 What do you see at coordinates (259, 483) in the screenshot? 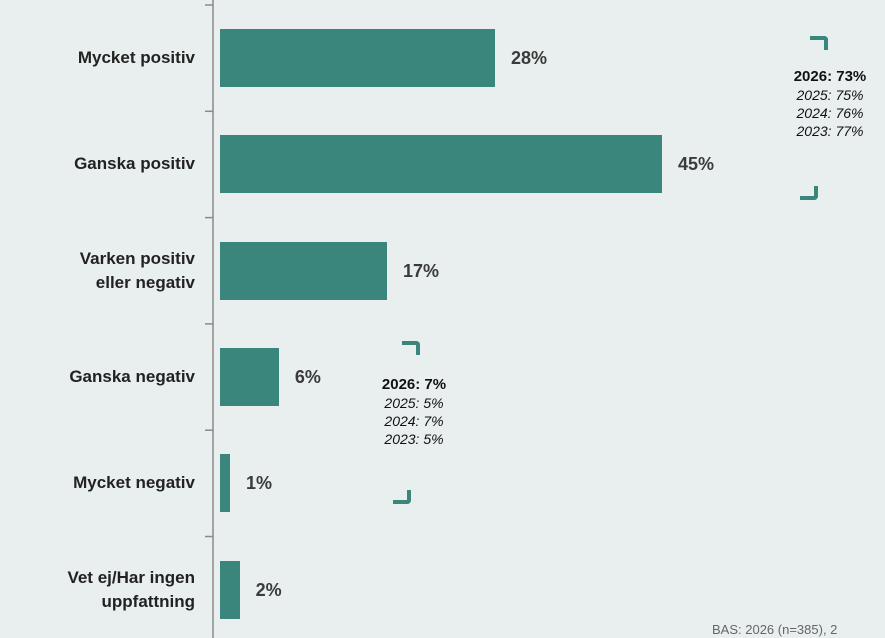
I see `bar-value-label: 1%` at bounding box center [259, 483].